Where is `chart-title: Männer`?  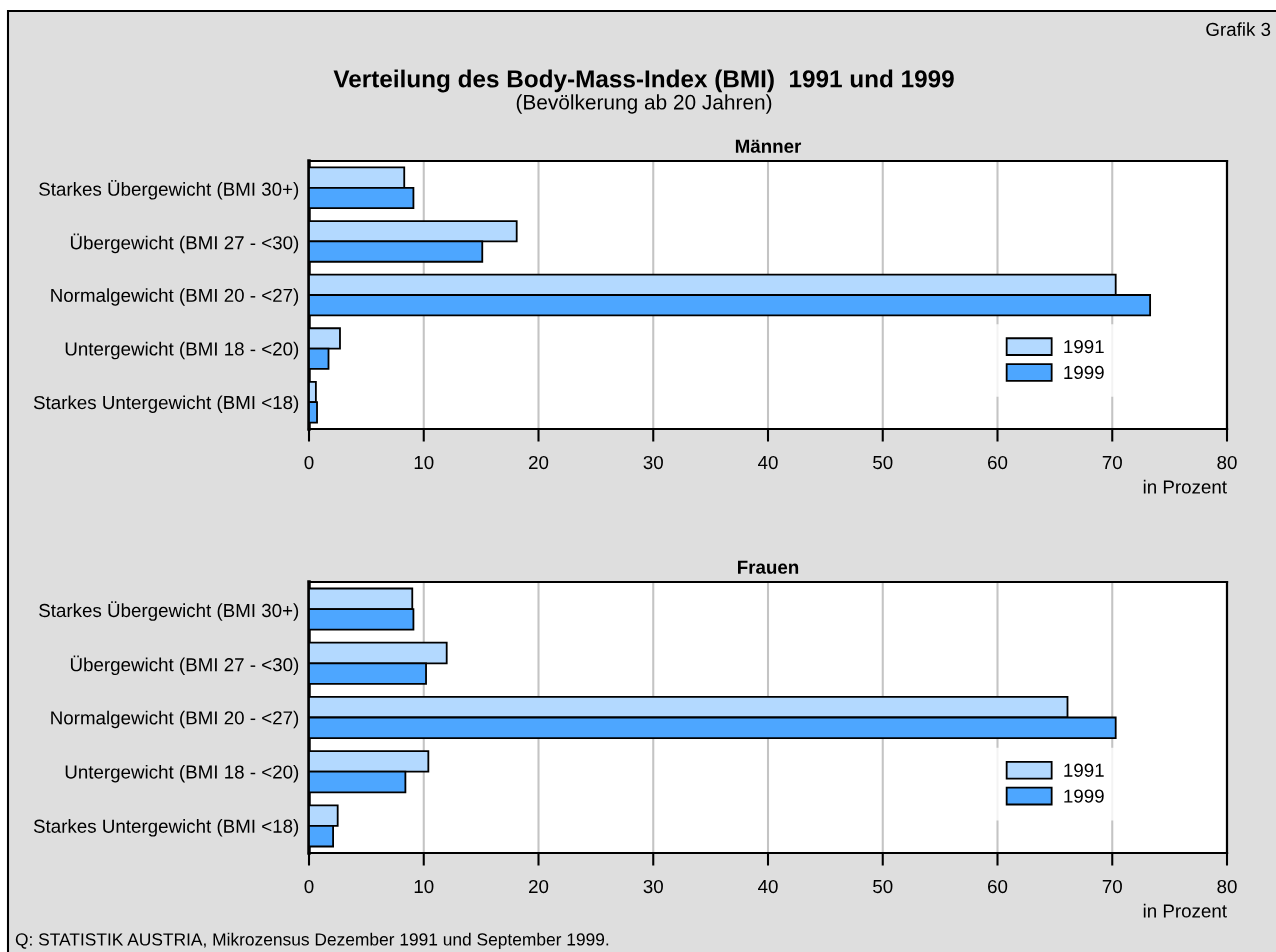 chart-title: Männer is located at coordinates (768, 146).